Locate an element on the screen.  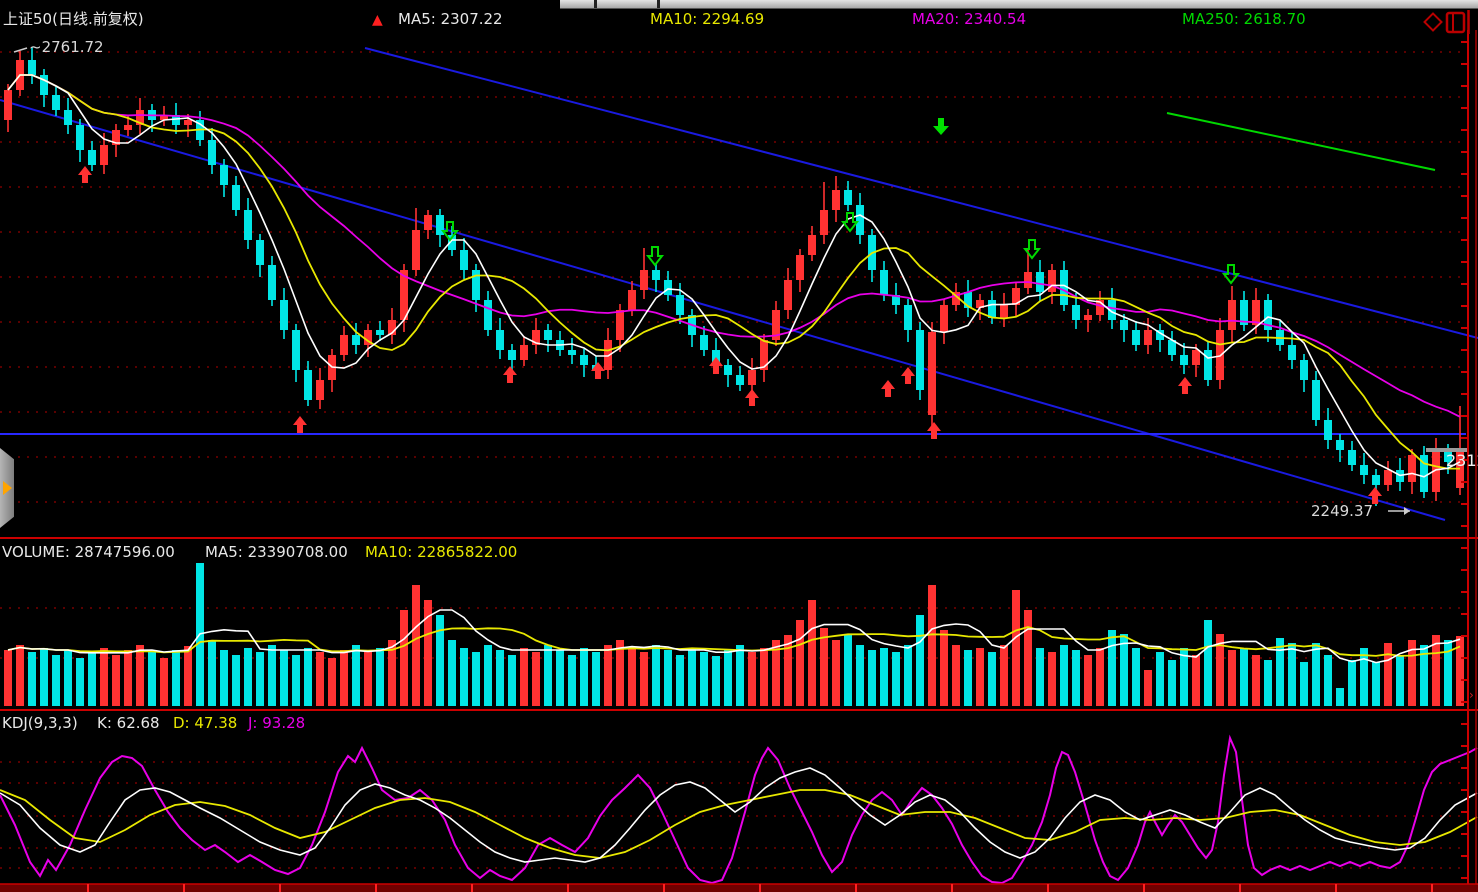
split-window-icon is located at coordinates (1455, 22).